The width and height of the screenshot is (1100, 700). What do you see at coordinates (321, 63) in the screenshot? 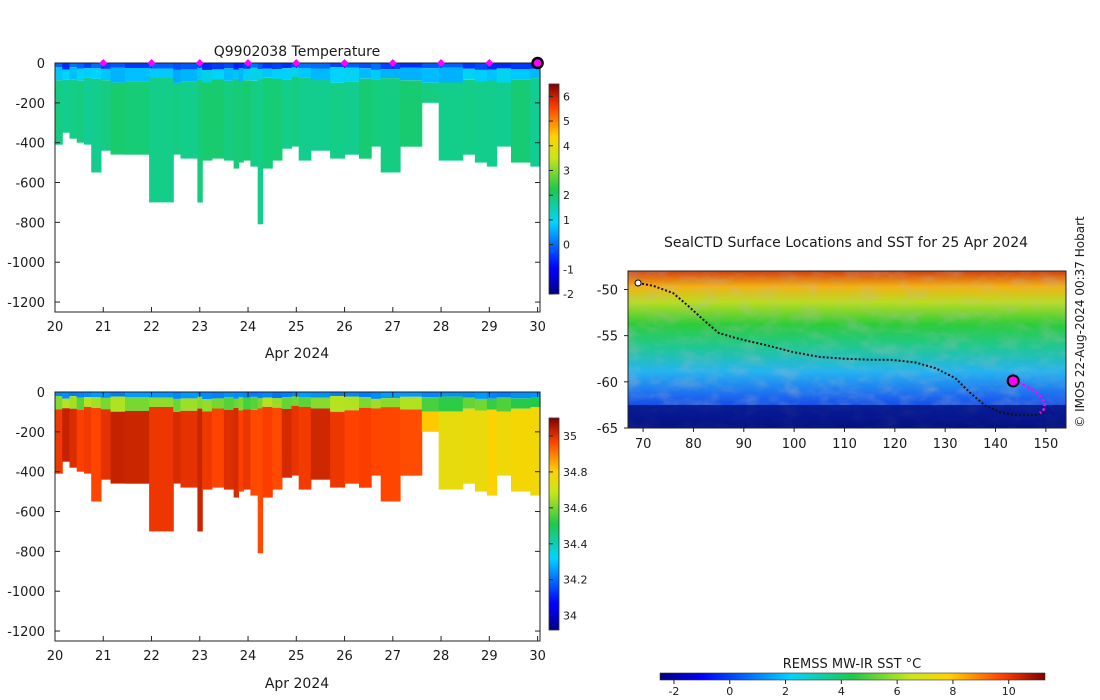
I see `profile-markers` at bounding box center [321, 63].